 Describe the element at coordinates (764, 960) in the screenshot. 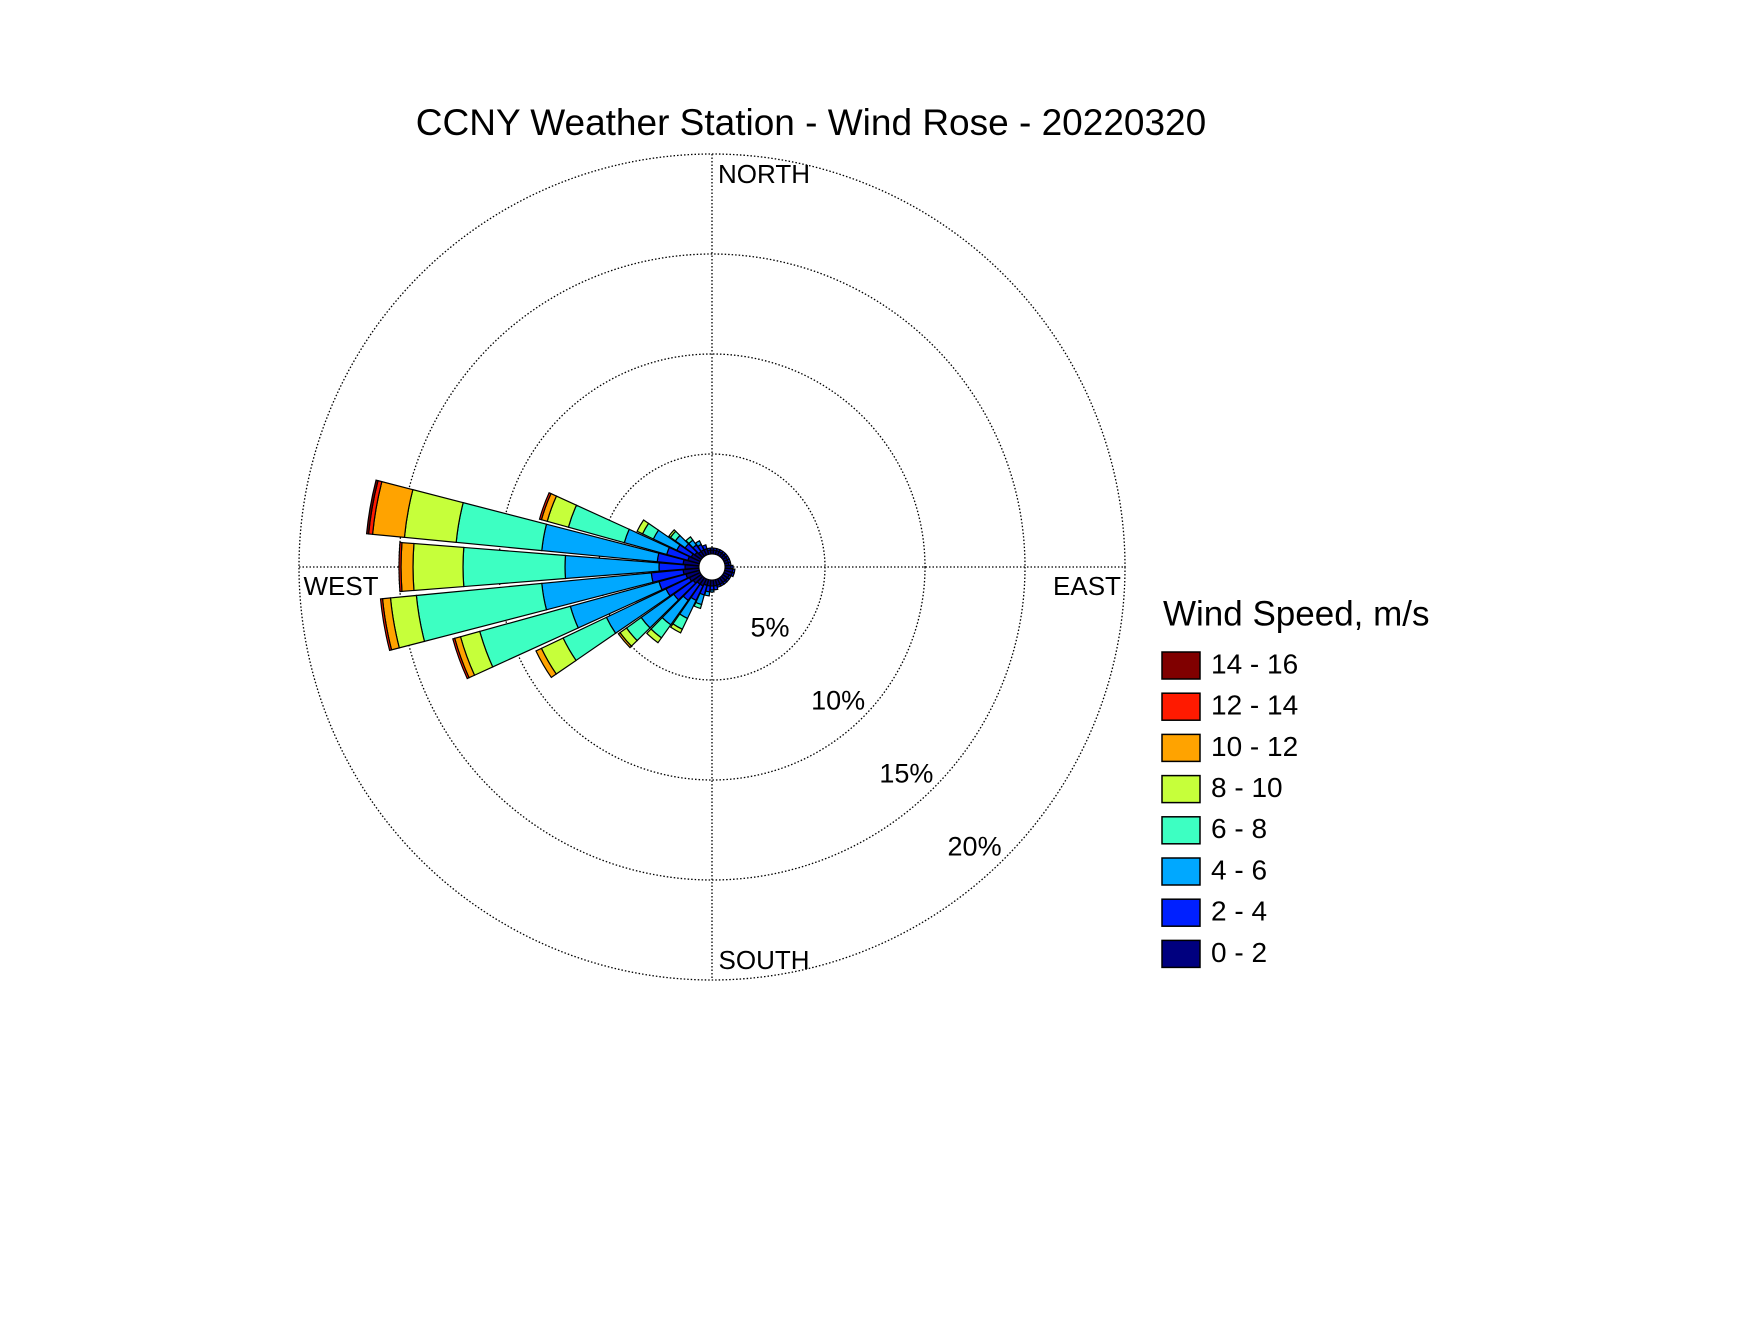

I see `direction-label: SOUTH` at that location.